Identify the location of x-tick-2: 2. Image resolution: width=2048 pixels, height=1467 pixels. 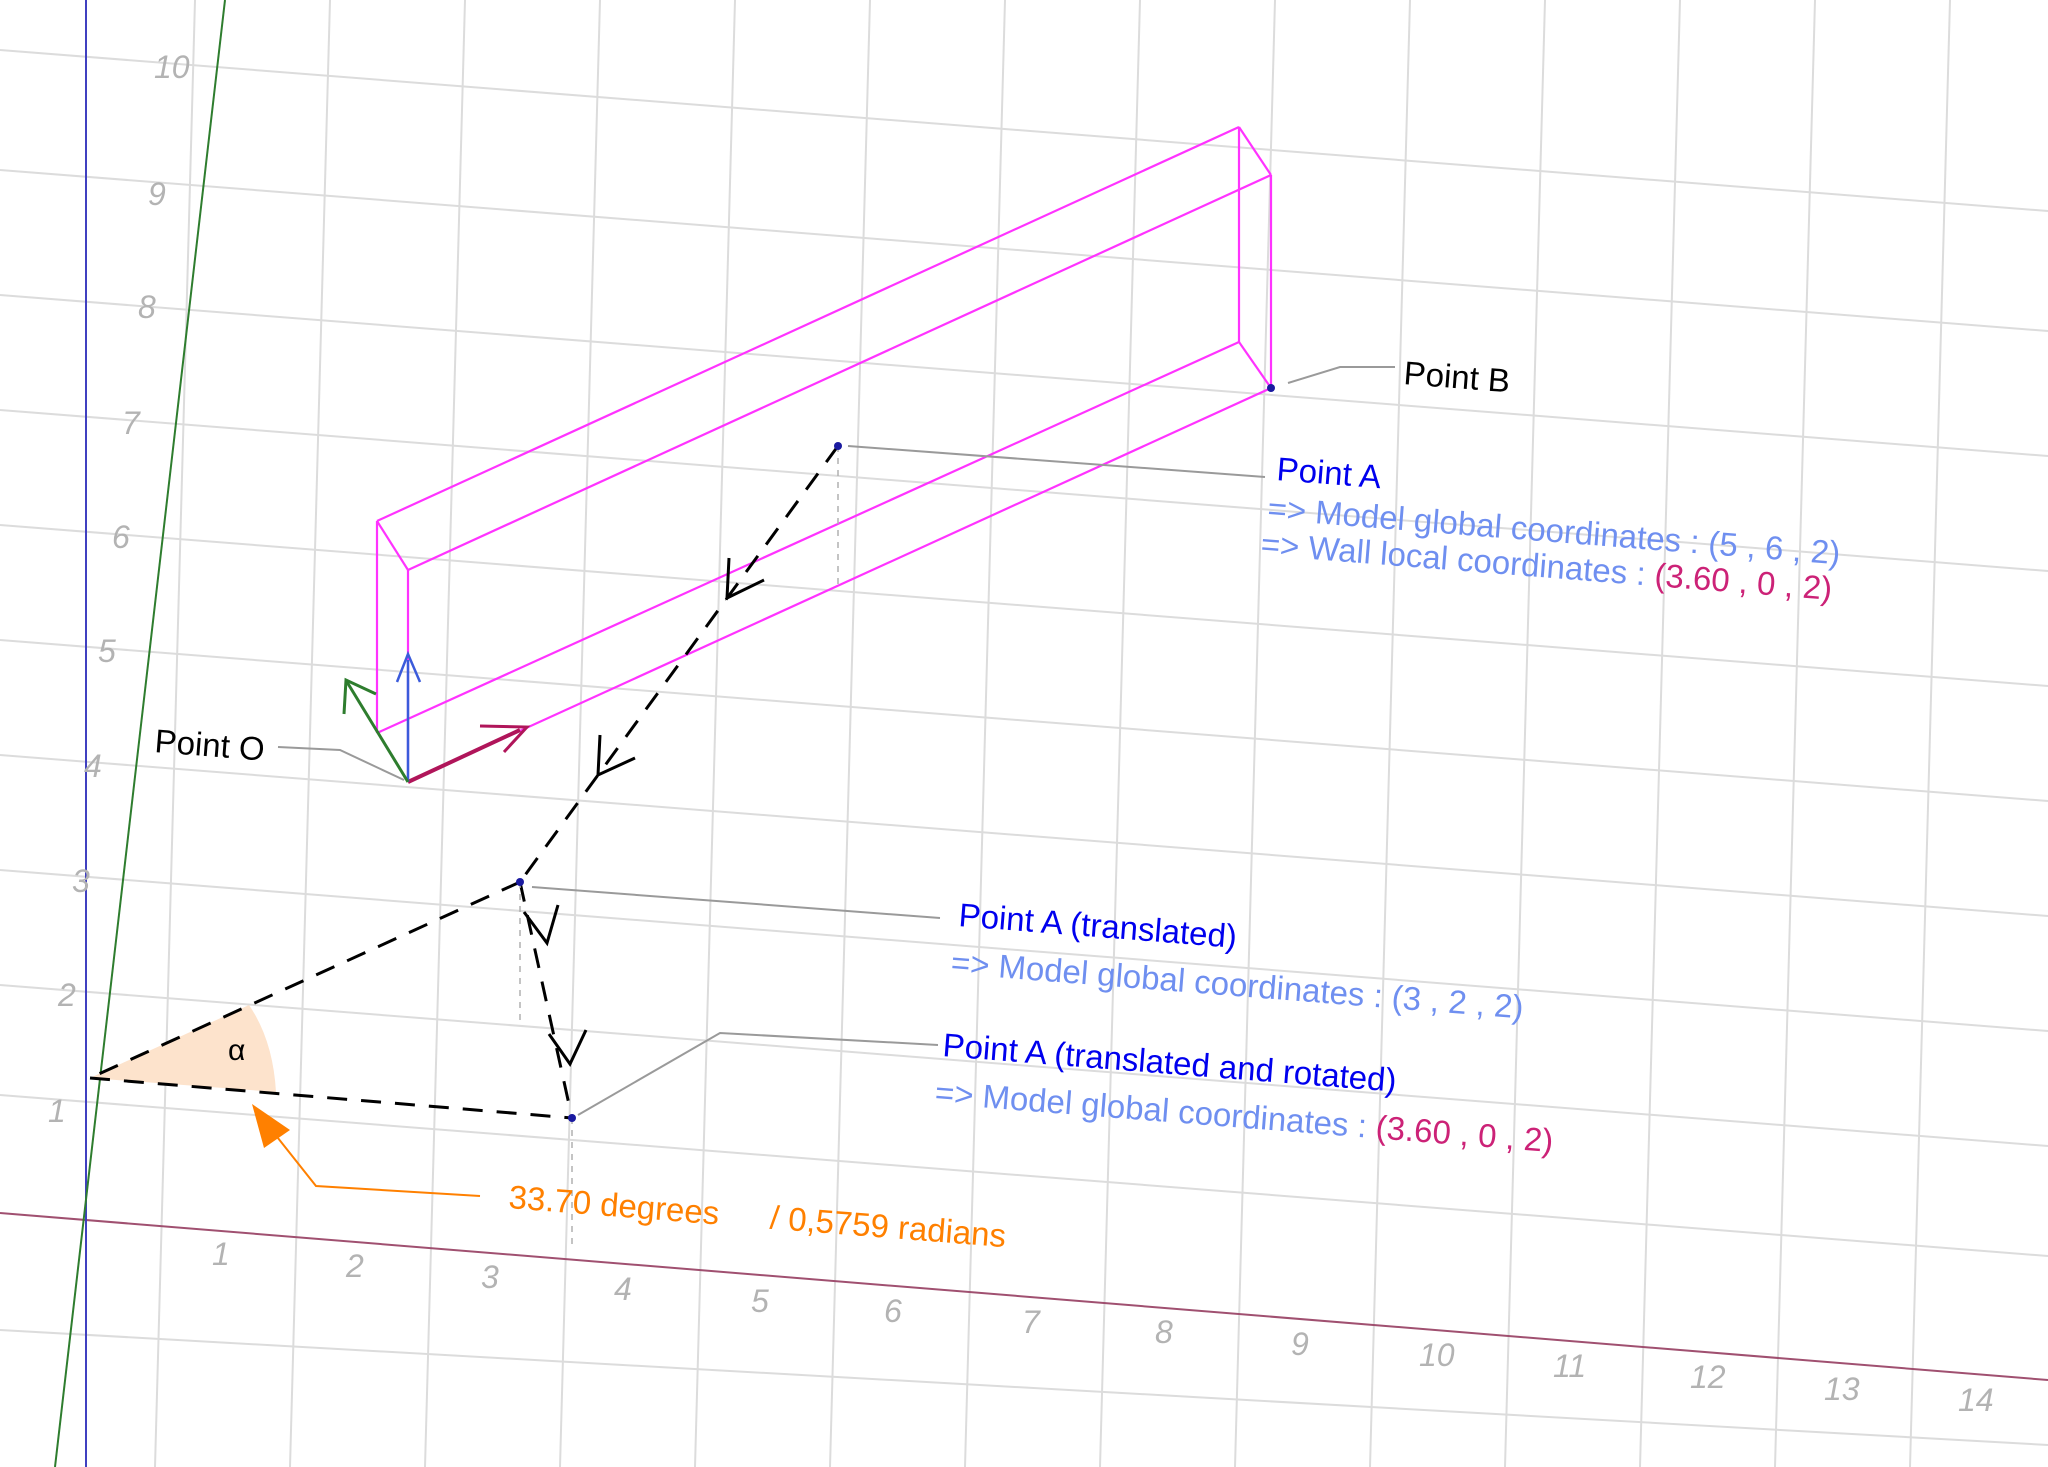
(354, 1266).